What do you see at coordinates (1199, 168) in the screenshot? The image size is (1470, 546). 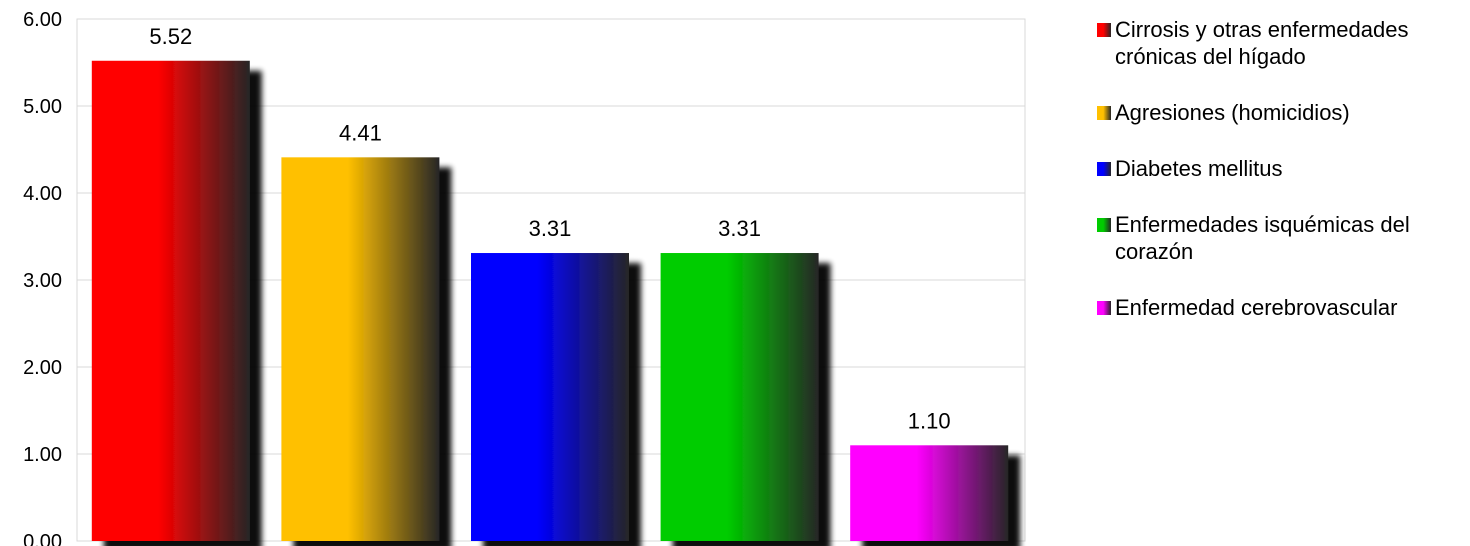 I see `legend-label: Diabetes mellitus` at bounding box center [1199, 168].